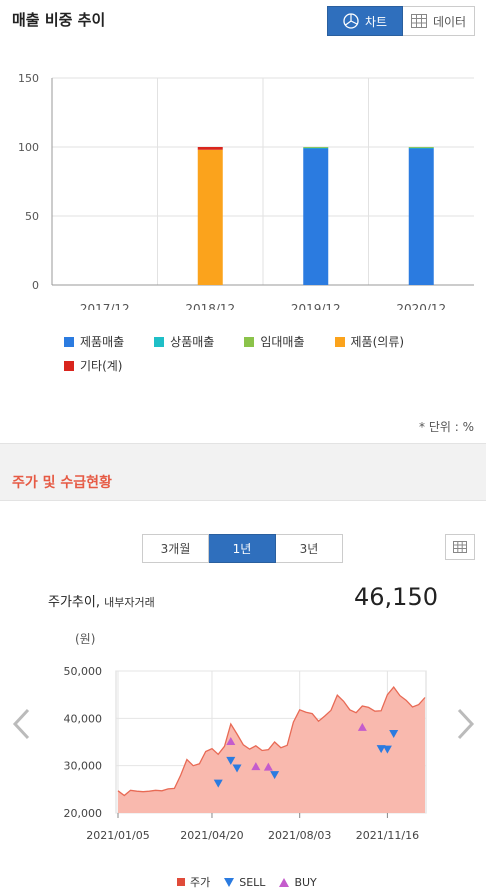 The width and height of the screenshot is (486, 888). I want to click on price-line, so click(271, 741).